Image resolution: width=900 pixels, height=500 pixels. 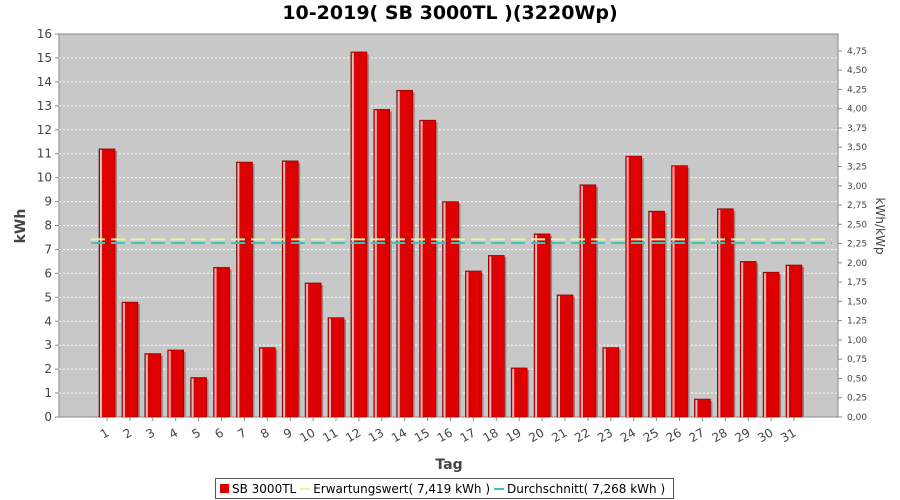 What do you see at coordinates (48, 273) in the screenshot?
I see `y-tick-label: 6` at bounding box center [48, 273].